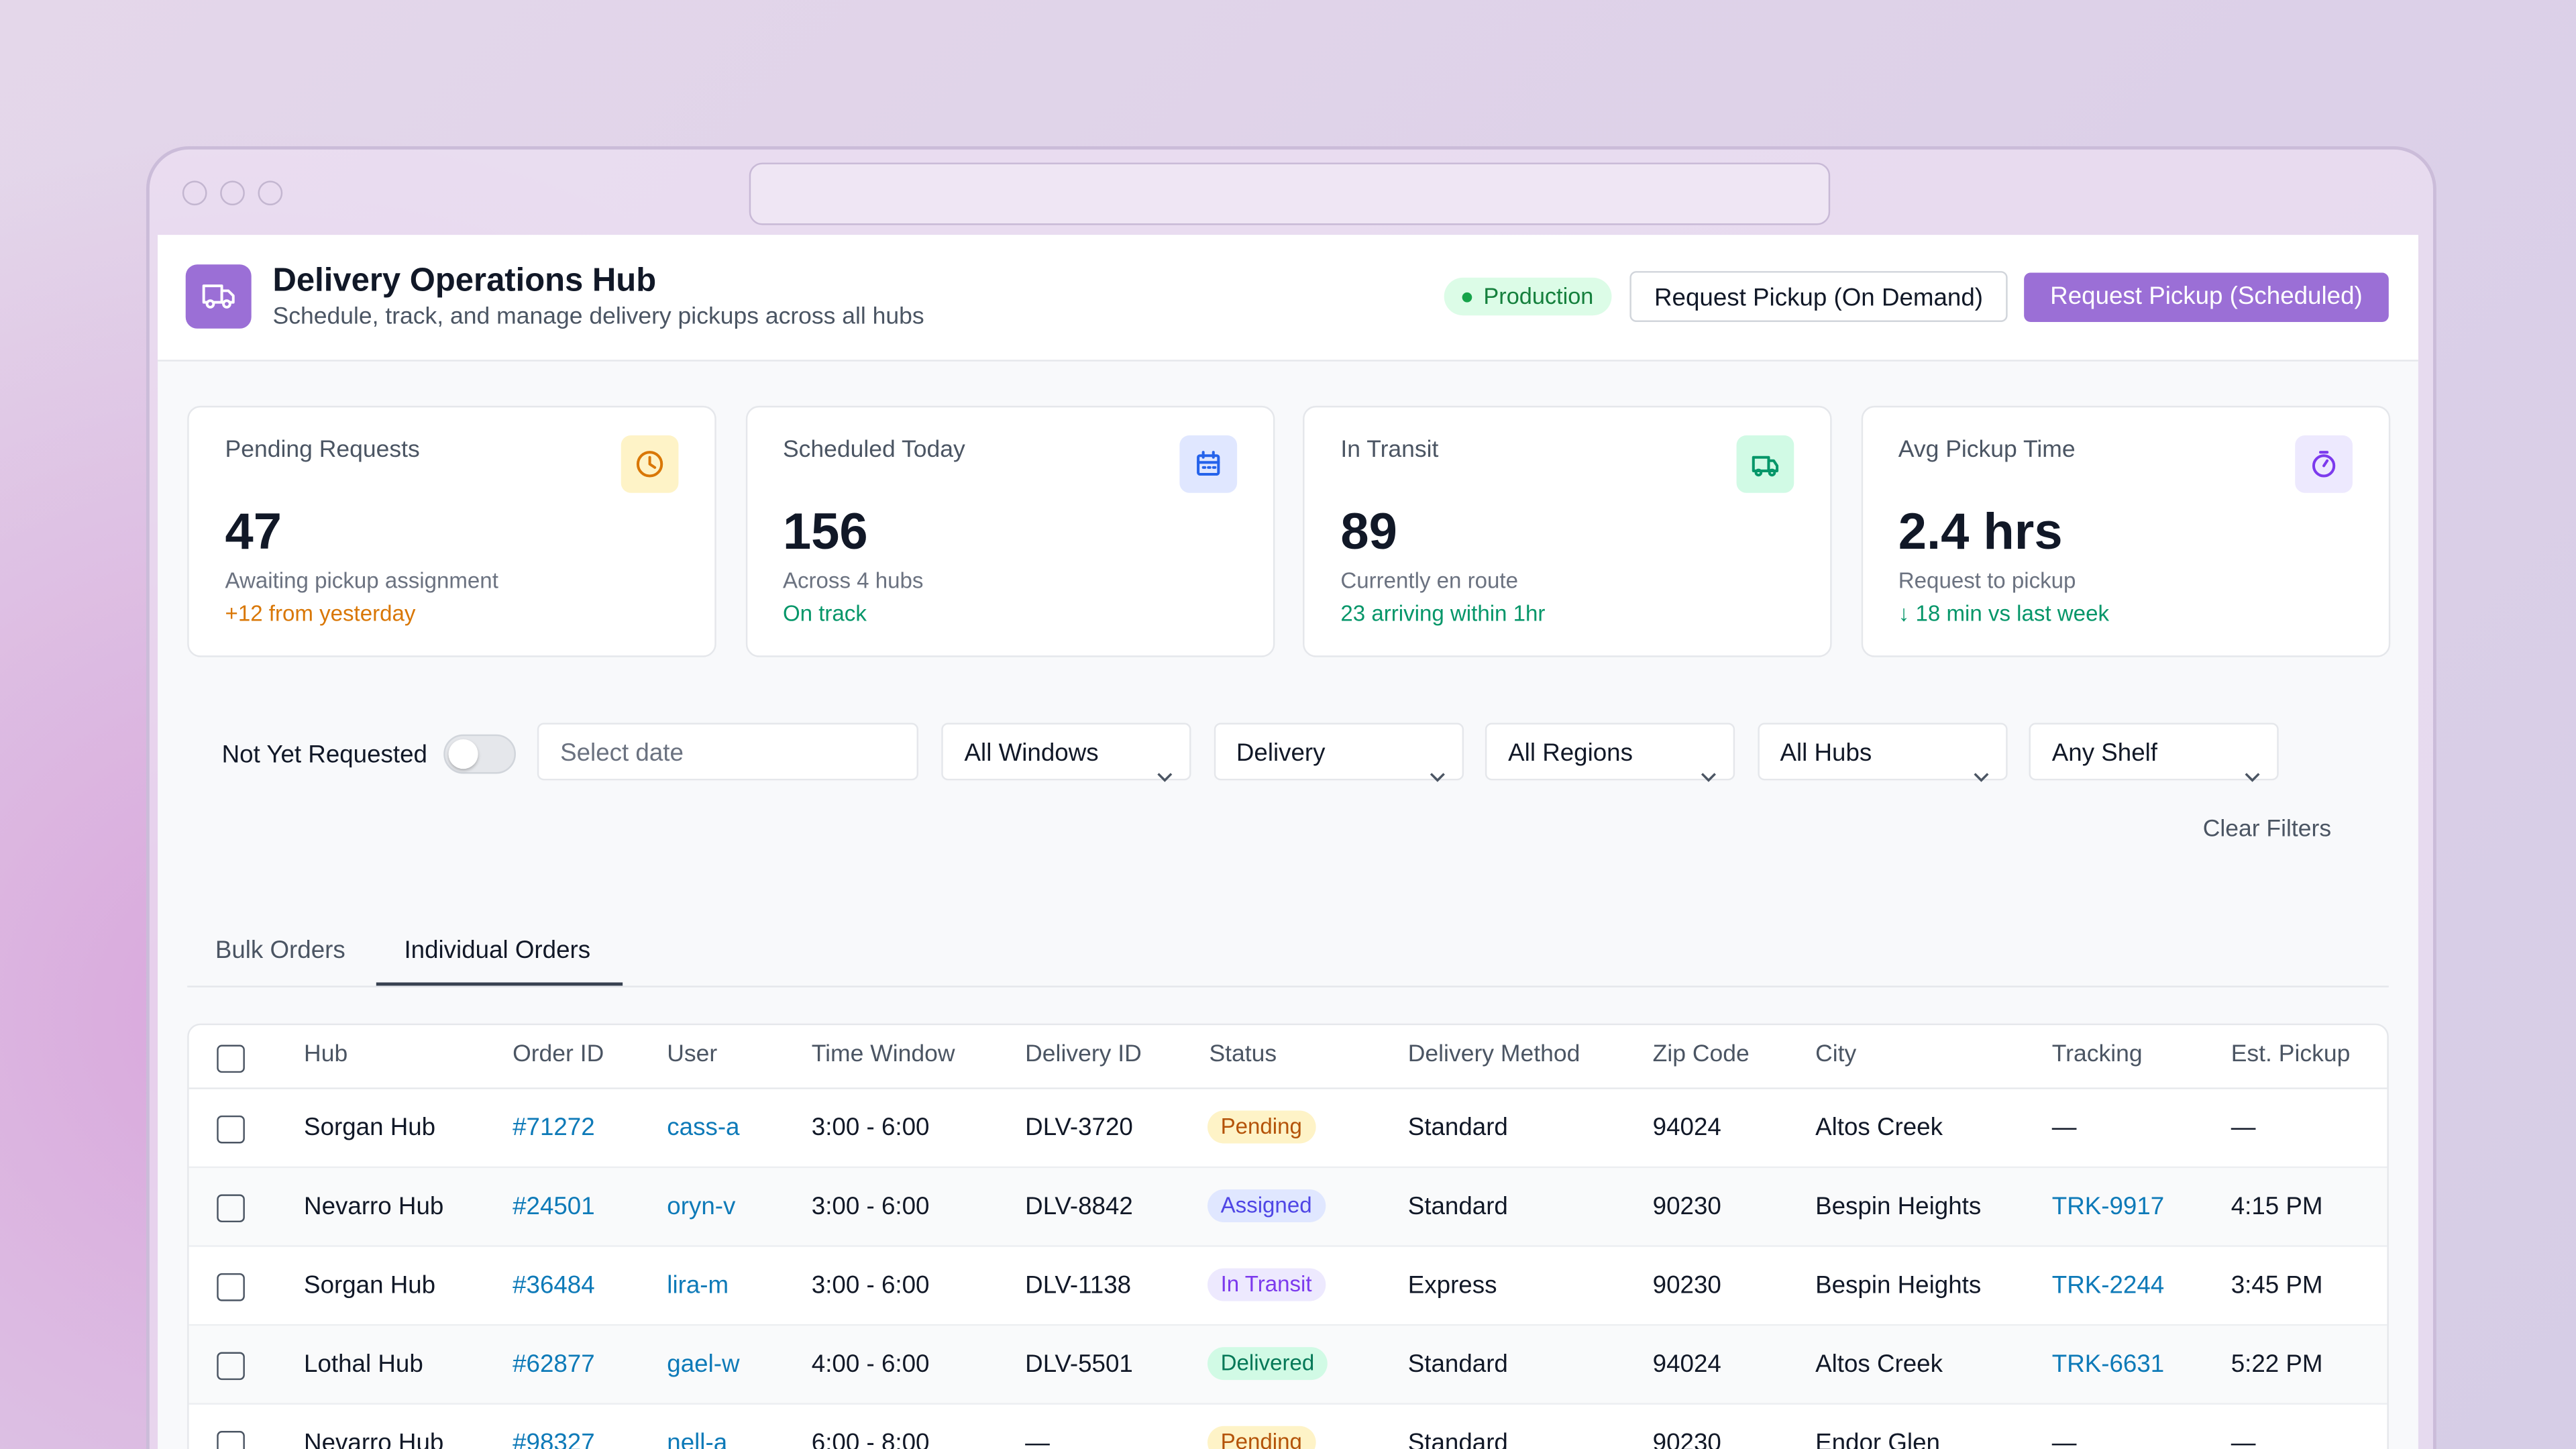  I want to click on cell: 5:22 PM, so click(2277, 1364).